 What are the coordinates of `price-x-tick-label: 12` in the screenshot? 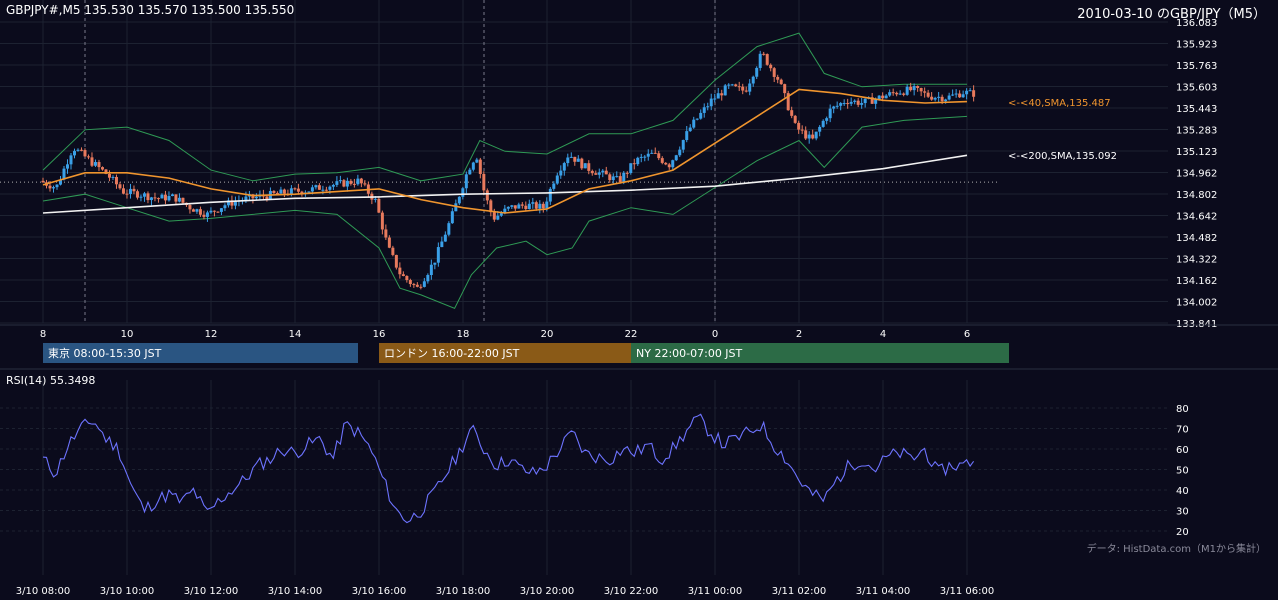 It's located at (211, 334).